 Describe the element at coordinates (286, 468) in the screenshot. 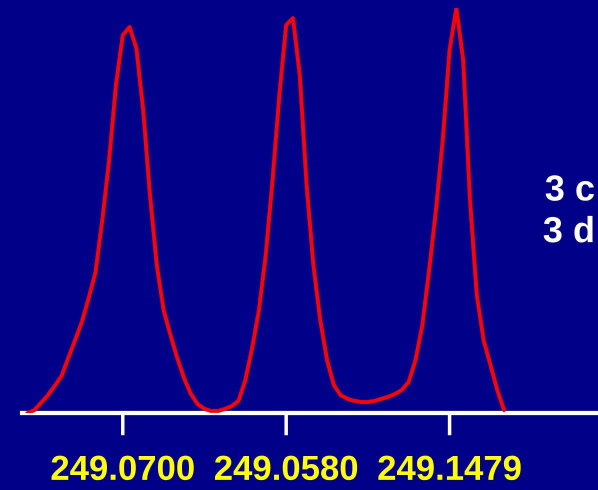

I see `x-tick-label: 249.0580` at that location.